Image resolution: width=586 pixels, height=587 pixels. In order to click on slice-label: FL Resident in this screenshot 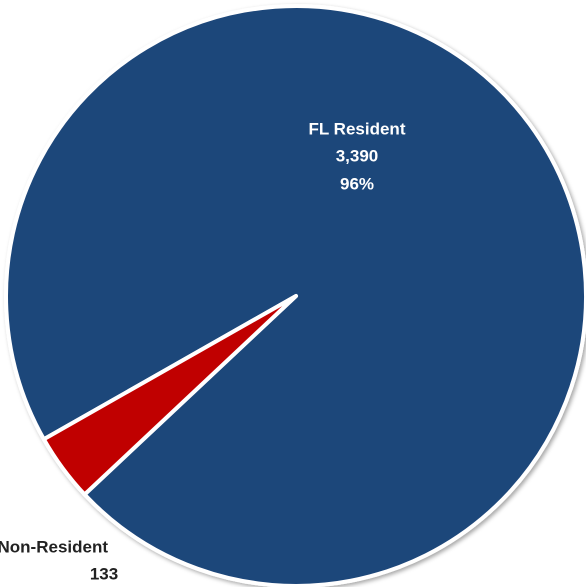, I will do `click(357, 128)`.